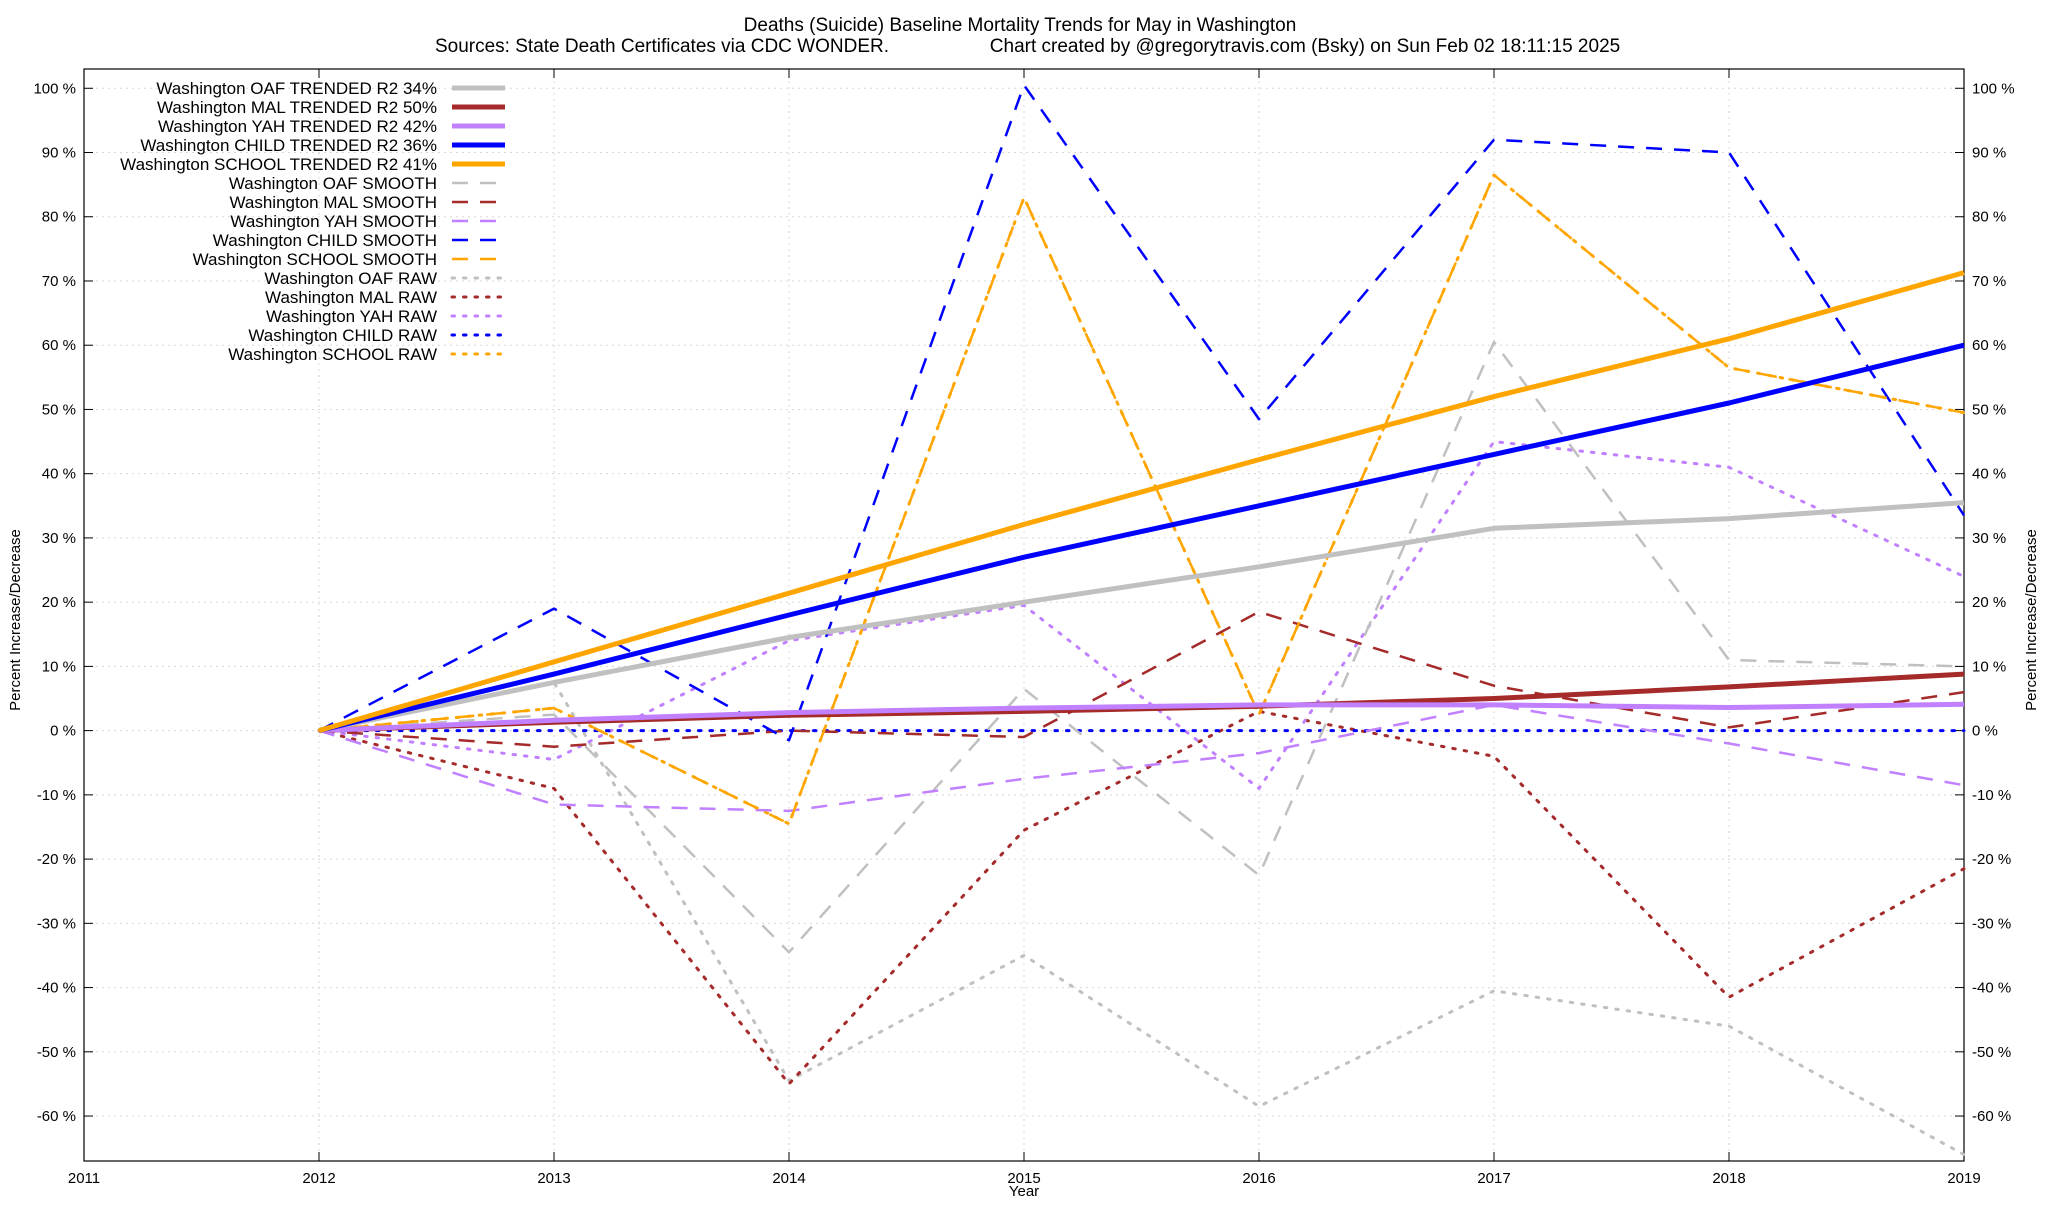  What do you see at coordinates (1963, 1178) in the screenshot?
I see `x-tick-label: 2019` at bounding box center [1963, 1178].